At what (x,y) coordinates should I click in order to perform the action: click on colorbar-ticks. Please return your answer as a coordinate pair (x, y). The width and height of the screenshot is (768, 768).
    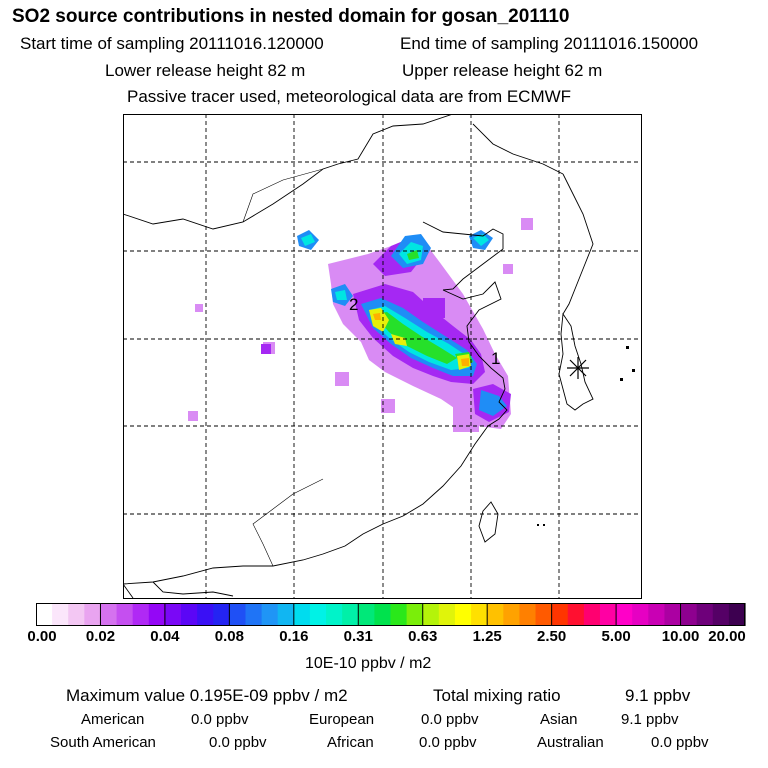
    Looking at the image, I should click on (391, 614).